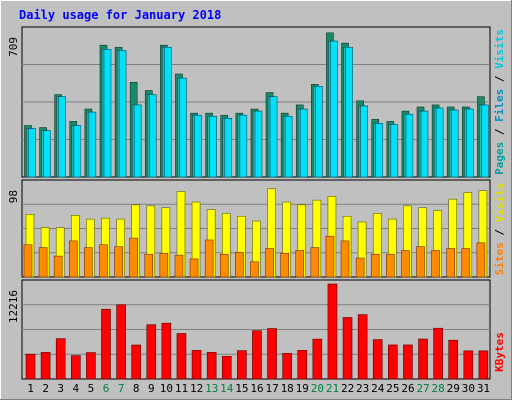 The height and width of the screenshot is (405, 512). I want to click on x-tick-label-30: 30, so click(468, 388).